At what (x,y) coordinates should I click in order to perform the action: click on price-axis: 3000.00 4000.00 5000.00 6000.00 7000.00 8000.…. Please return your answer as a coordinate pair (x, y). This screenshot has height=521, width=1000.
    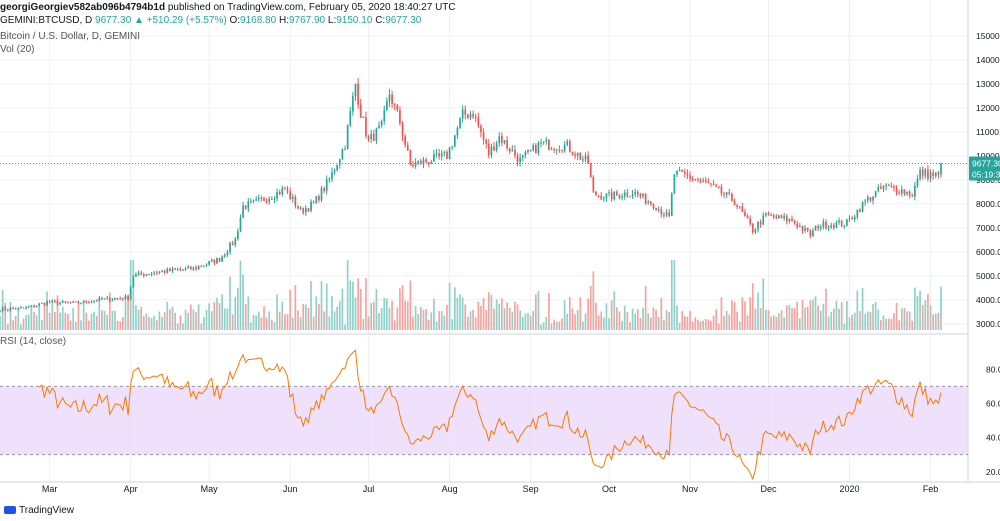
    Looking at the image, I should click on (988, 254).